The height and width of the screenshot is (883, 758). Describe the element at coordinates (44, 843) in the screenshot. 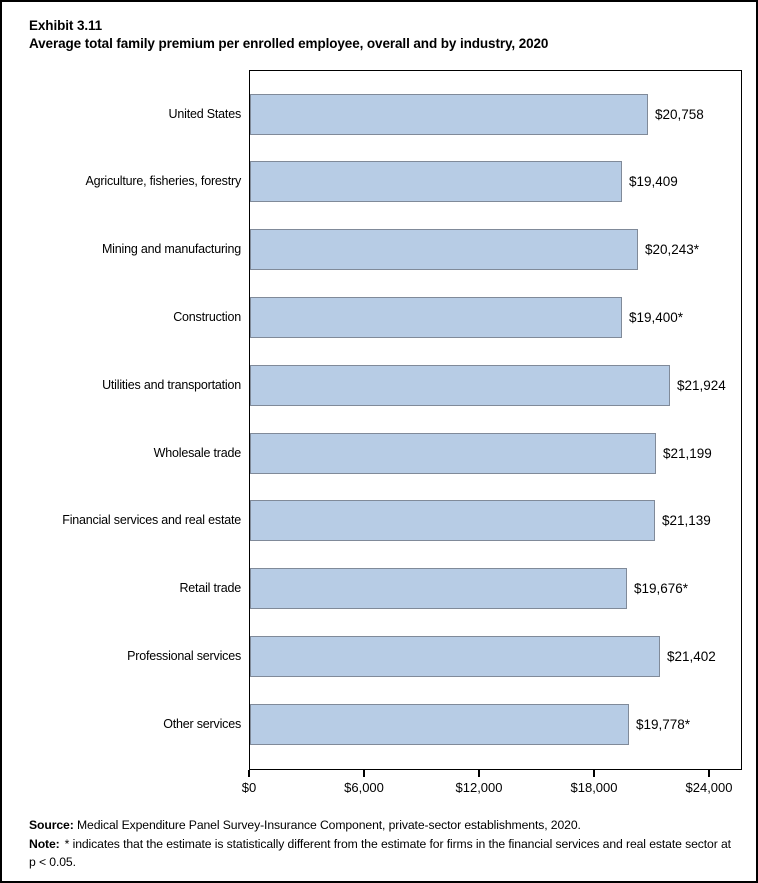

I see `note-label: Note:` at that location.